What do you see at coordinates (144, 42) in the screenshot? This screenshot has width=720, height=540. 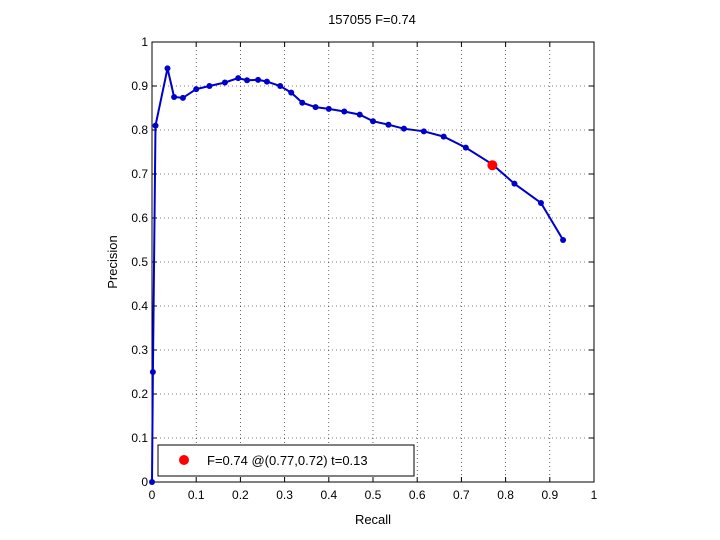 I see `y-tick-label: 1` at bounding box center [144, 42].